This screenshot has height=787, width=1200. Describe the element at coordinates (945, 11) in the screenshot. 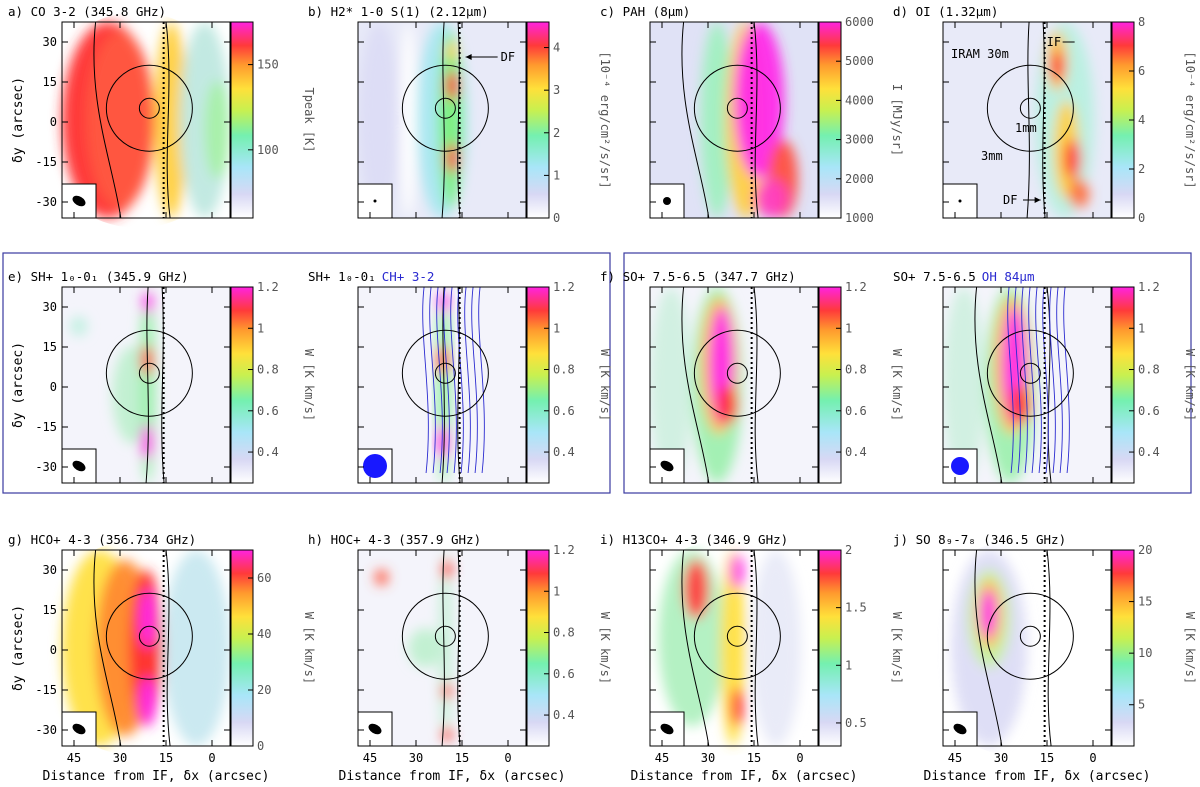

I see `panel-title: d) OI (1.32μm)` at that location.